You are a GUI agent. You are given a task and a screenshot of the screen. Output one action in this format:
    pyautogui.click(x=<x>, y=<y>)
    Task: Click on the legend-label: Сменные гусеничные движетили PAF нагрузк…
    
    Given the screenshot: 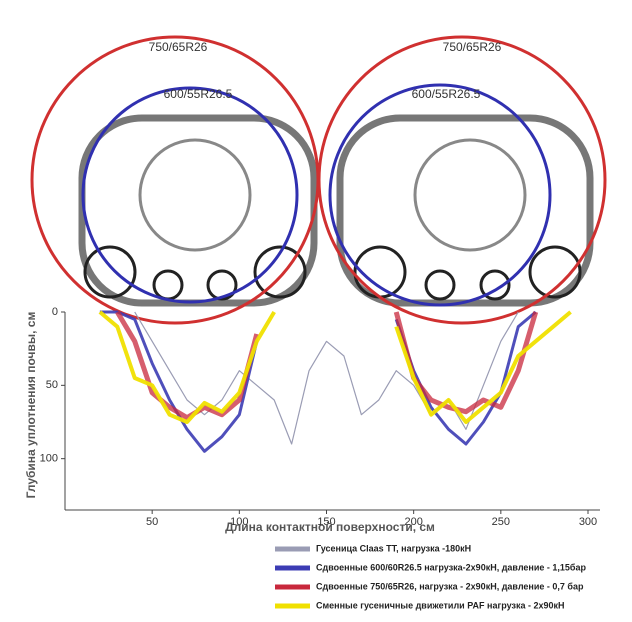 What is the action you would take?
    pyautogui.click(x=440, y=605)
    